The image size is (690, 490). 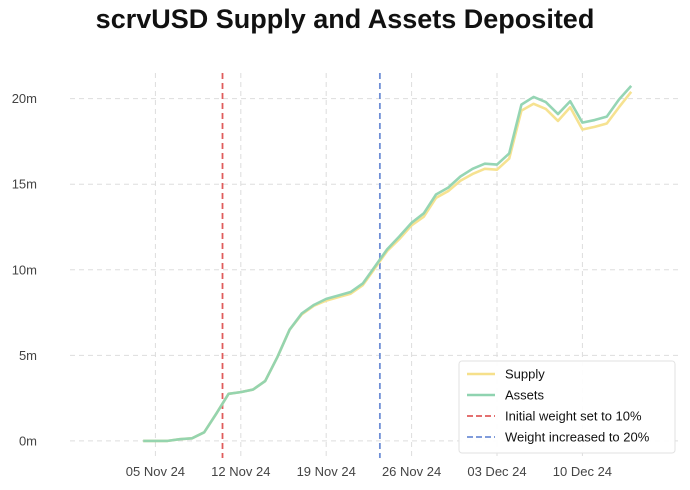 I want to click on x-tick-label: 05 Nov 24, so click(x=155, y=471).